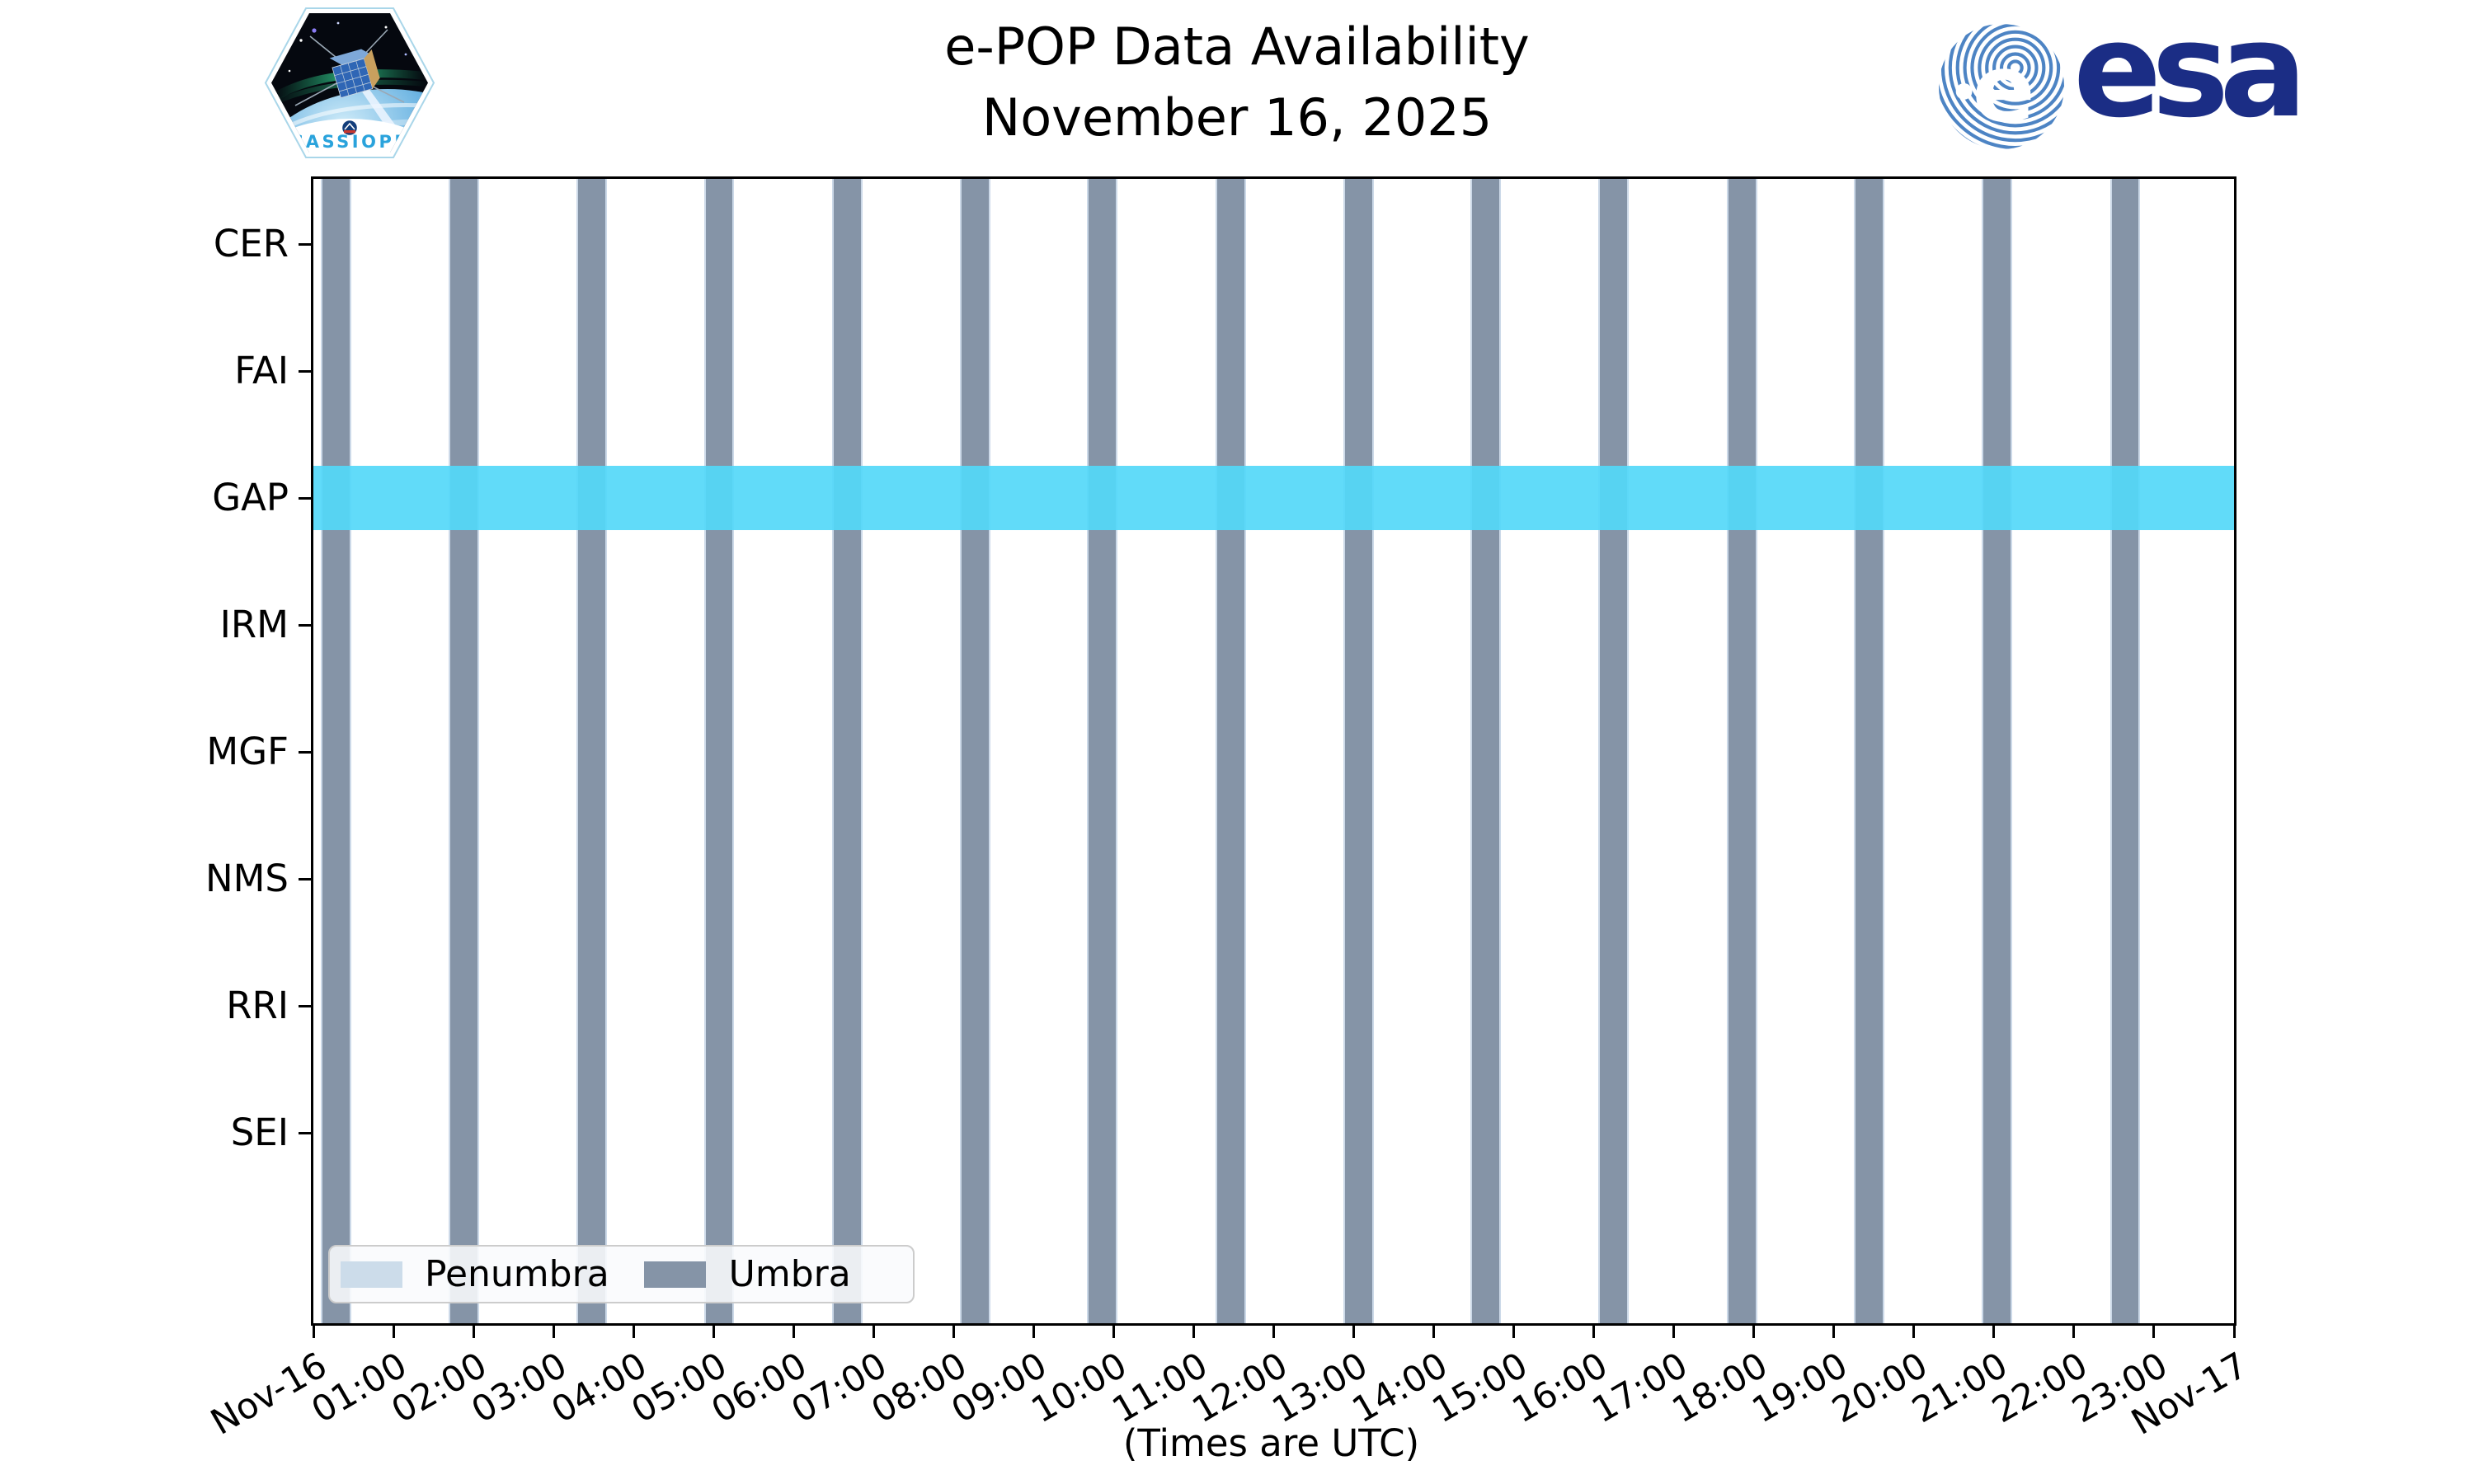 The height and width of the screenshot is (1484, 2474). I want to click on y-label-gap: GAP, so click(250, 497).